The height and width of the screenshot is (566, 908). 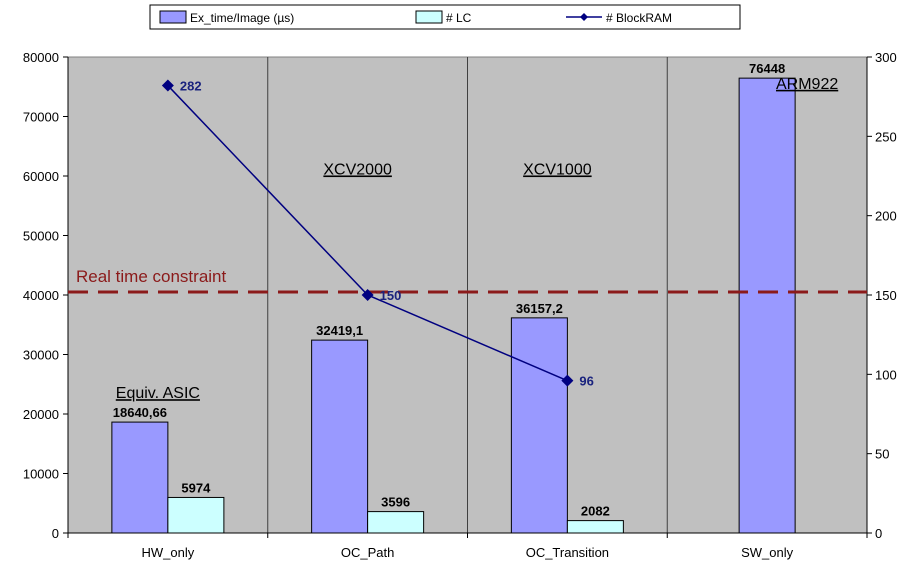 What do you see at coordinates (55, 533) in the screenshot?
I see `y-left-tick-label: 0` at bounding box center [55, 533].